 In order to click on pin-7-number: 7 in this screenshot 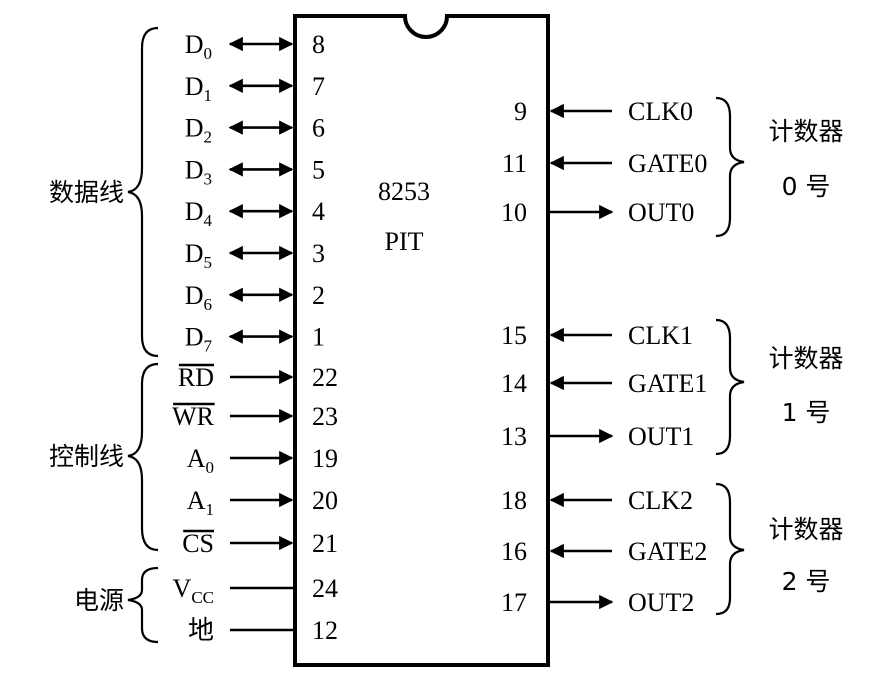, I will do `click(318, 86)`.